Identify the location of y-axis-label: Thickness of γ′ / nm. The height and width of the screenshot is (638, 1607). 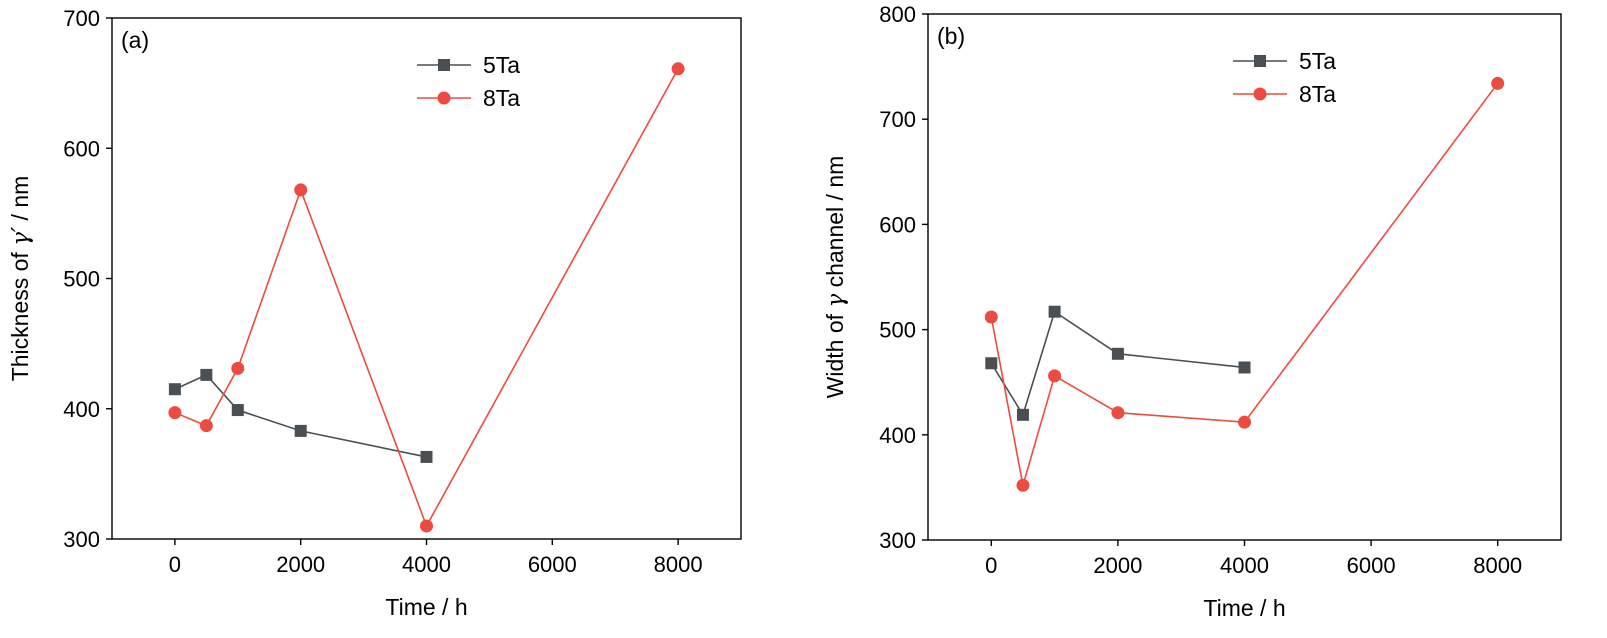
(20, 279).